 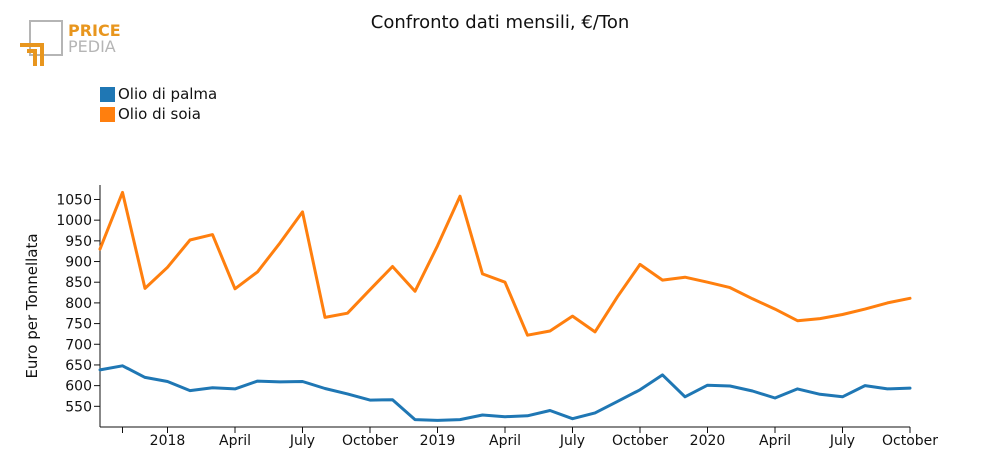 I want to click on legend-item-palma: Olio di palma, so click(x=158, y=94).